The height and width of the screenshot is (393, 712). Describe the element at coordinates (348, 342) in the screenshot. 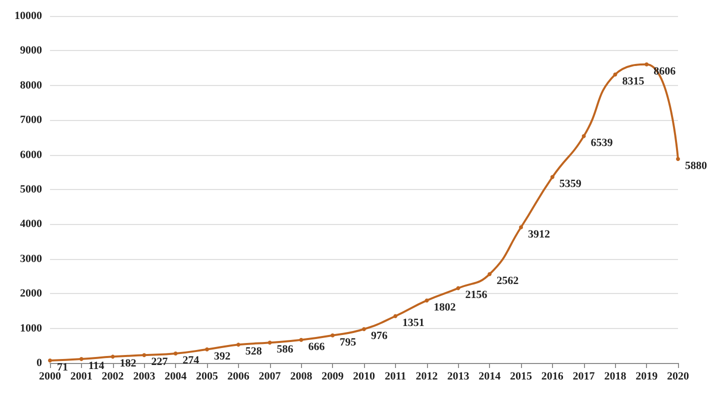

I see `data-label: 795` at that location.